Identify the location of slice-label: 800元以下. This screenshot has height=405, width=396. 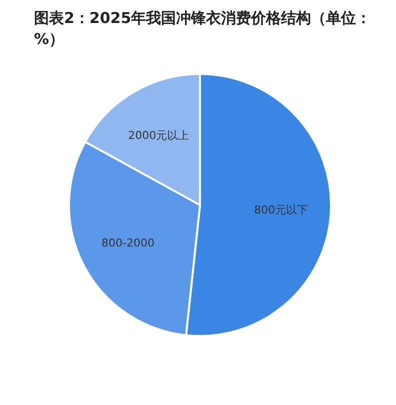
(281, 209).